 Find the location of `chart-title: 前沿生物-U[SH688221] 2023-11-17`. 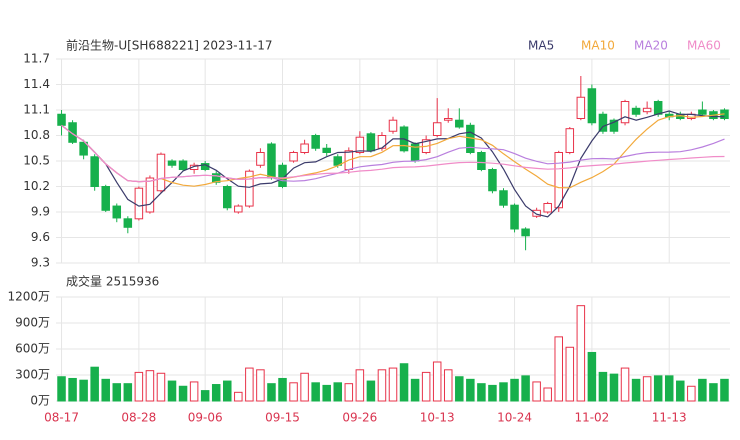

chart-title: 前沿生物-U[SH688221] 2023-11-17 is located at coordinates (169, 45).